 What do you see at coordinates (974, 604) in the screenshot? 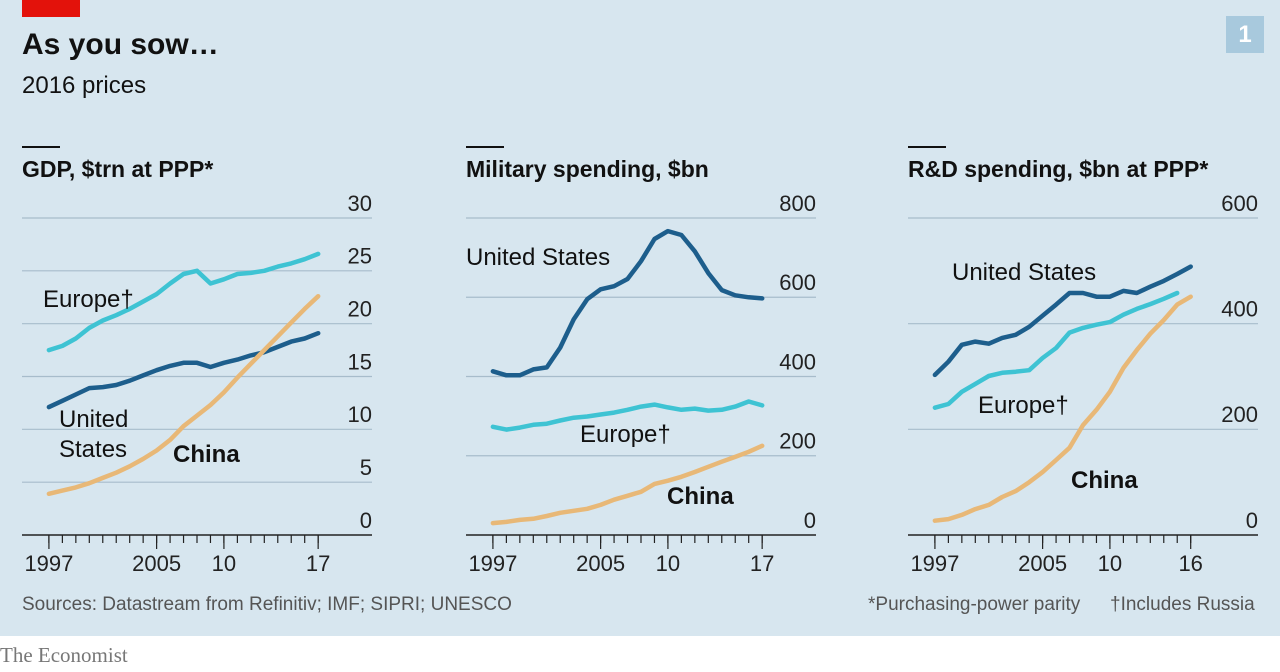
I see `footnote: *Purchasing-power parity` at bounding box center [974, 604].